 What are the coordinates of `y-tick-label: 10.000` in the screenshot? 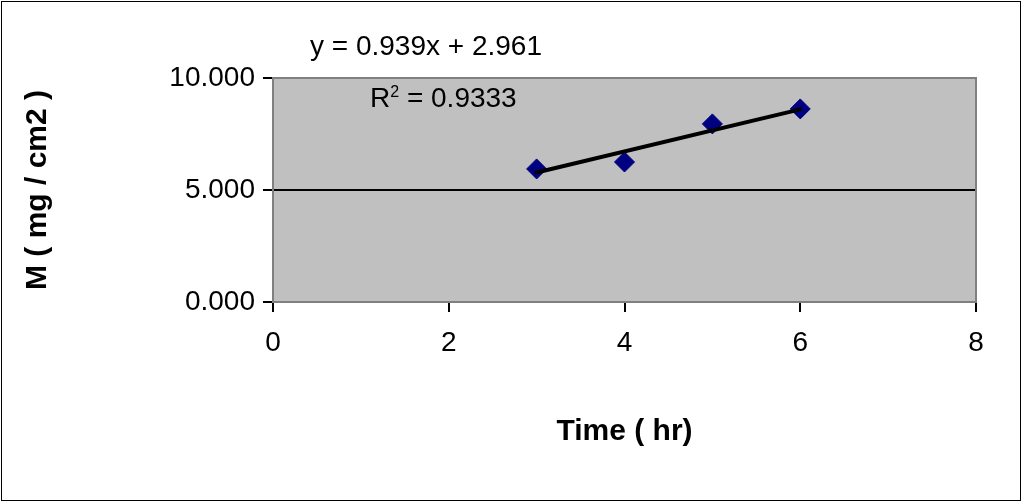 It's located at (212, 76).